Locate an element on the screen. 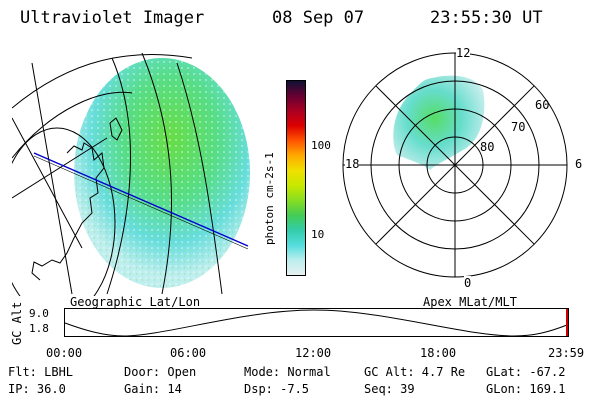 This screenshot has height=400, width=600. date-label: 08 Sep 07 is located at coordinates (318, 18).